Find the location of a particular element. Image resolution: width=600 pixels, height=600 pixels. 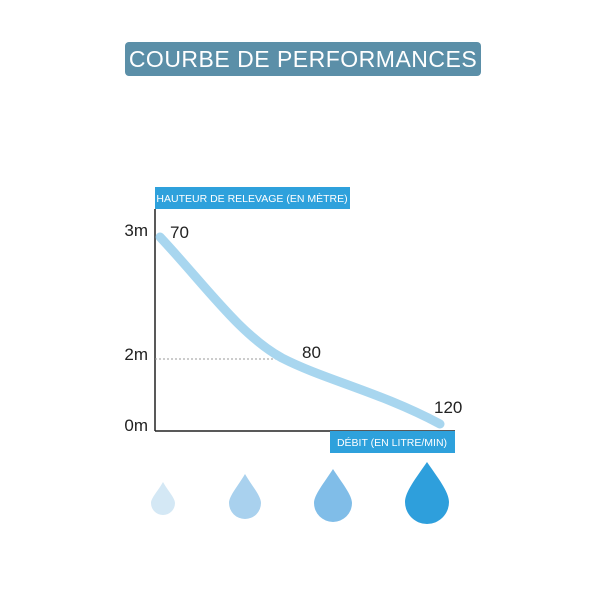

point-label: 80 is located at coordinates (311, 352).